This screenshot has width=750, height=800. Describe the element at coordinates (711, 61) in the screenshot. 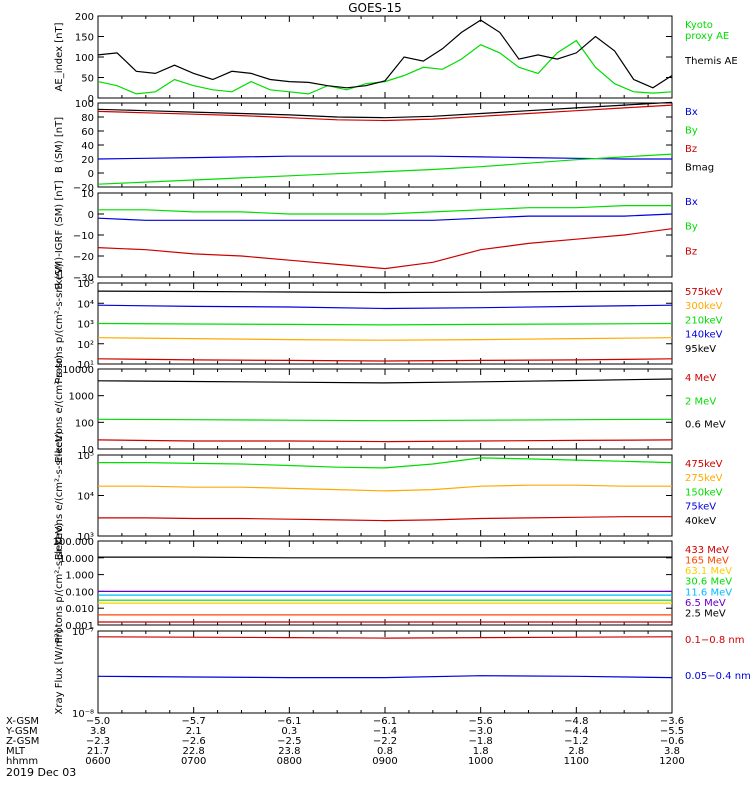

I see `legend-label: Themis AE` at that location.